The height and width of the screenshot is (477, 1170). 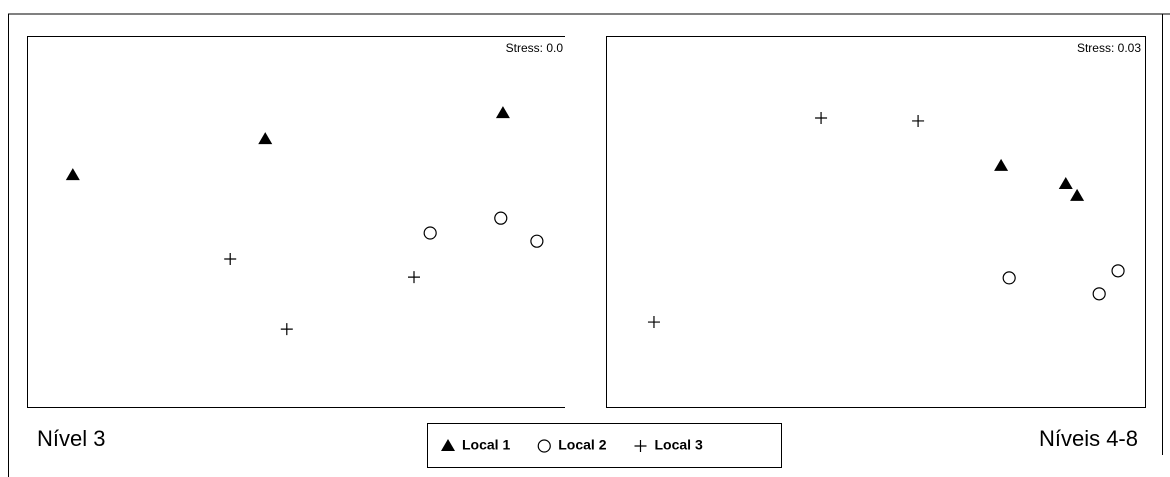 What do you see at coordinates (1109, 48) in the screenshot?
I see `stress-label: Stress: 0.03` at bounding box center [1109, 48].